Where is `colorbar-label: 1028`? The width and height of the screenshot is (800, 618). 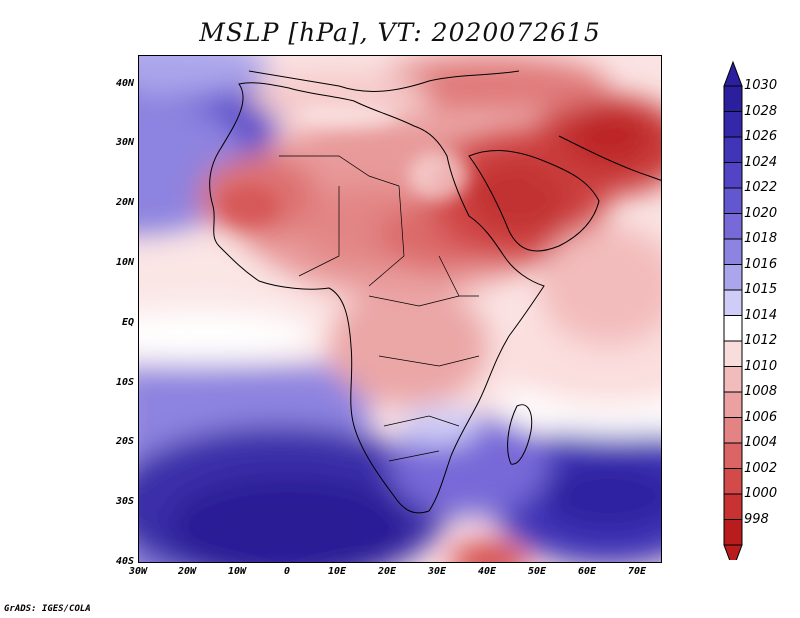
colorbar-label: 1028 is located at coordinates (761, 111).